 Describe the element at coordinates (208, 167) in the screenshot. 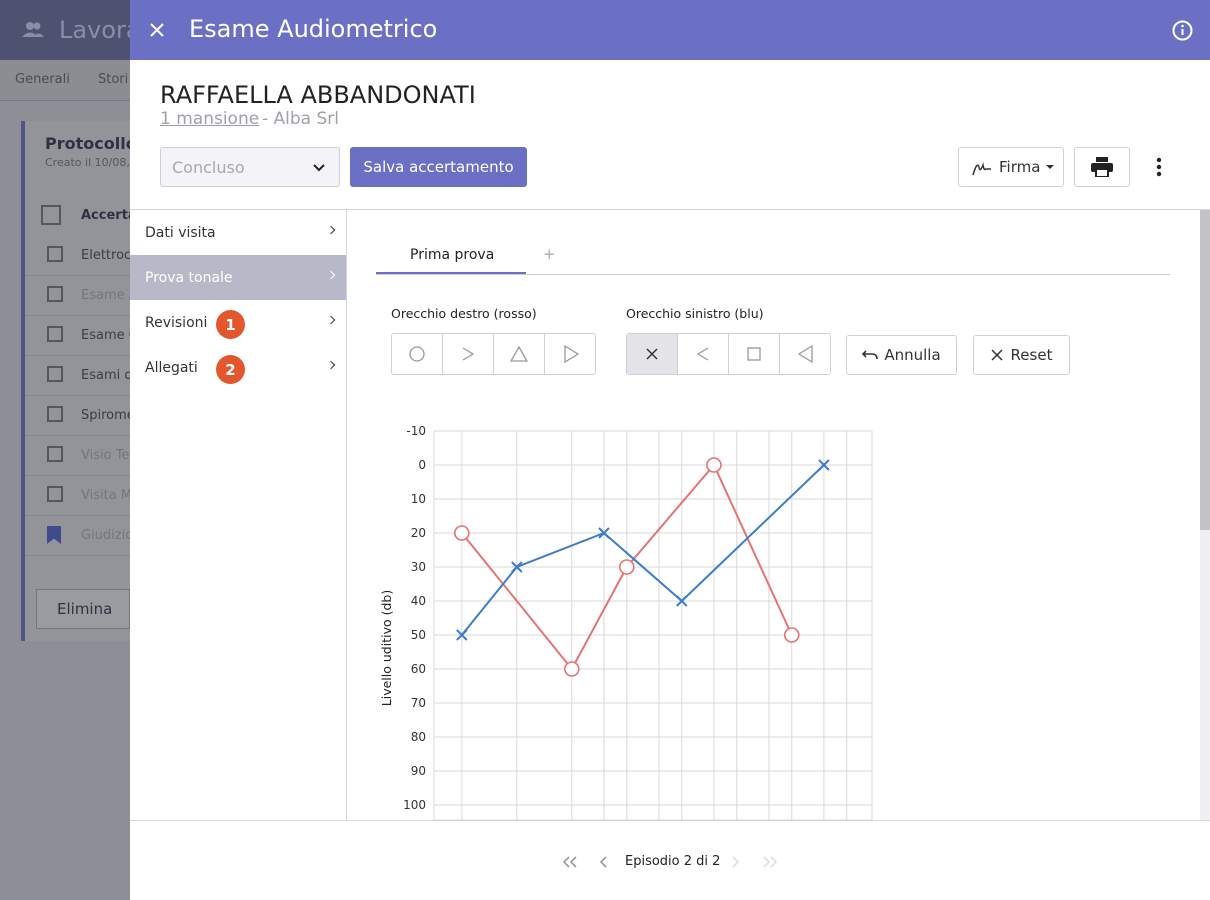

I see `status-value: Concluso` at that location.